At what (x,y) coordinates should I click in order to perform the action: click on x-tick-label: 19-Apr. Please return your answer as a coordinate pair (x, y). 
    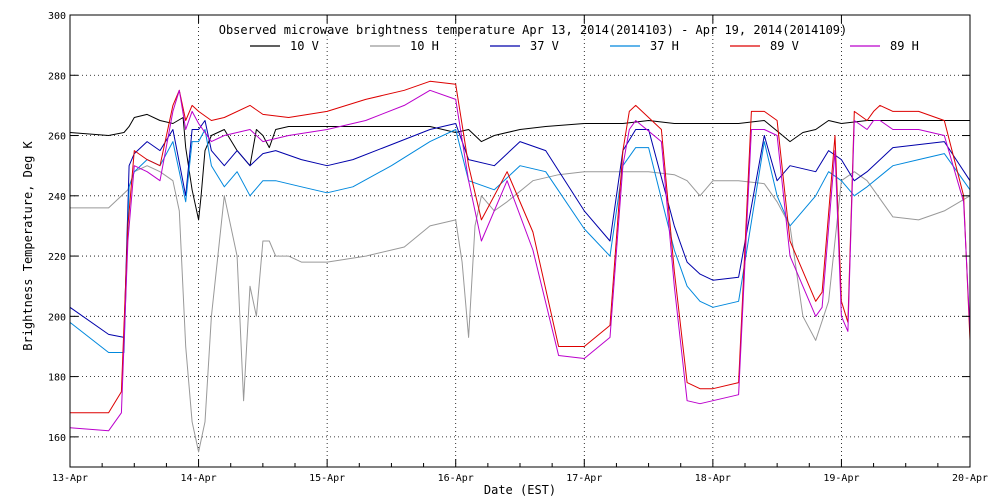
    Looking at the image, I should click on (841, 478).